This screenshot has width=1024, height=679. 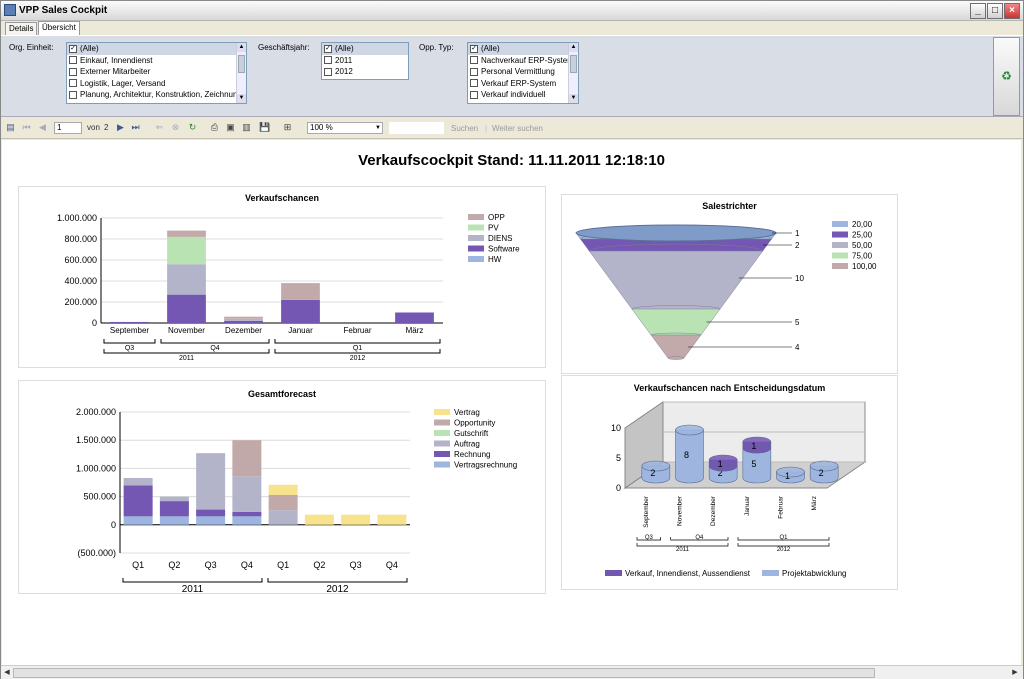 I want to click on cylinder-body, so click(x=689, y=456).